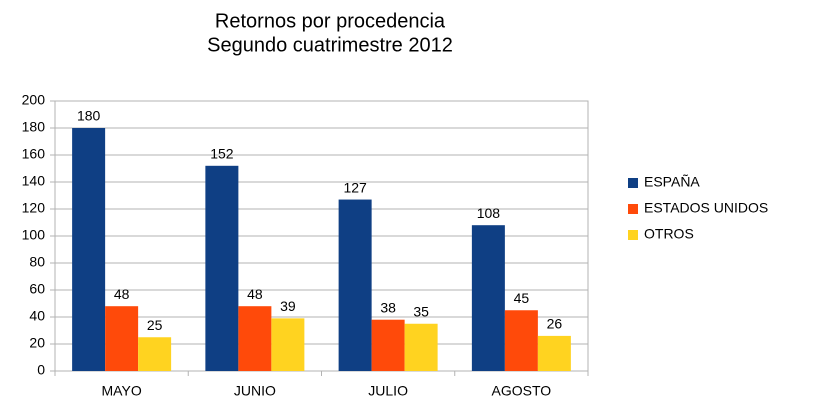 Image resolution: width=813 pixels, height=401 pixels. I want to click on data-label: 26, so click(555, 324).